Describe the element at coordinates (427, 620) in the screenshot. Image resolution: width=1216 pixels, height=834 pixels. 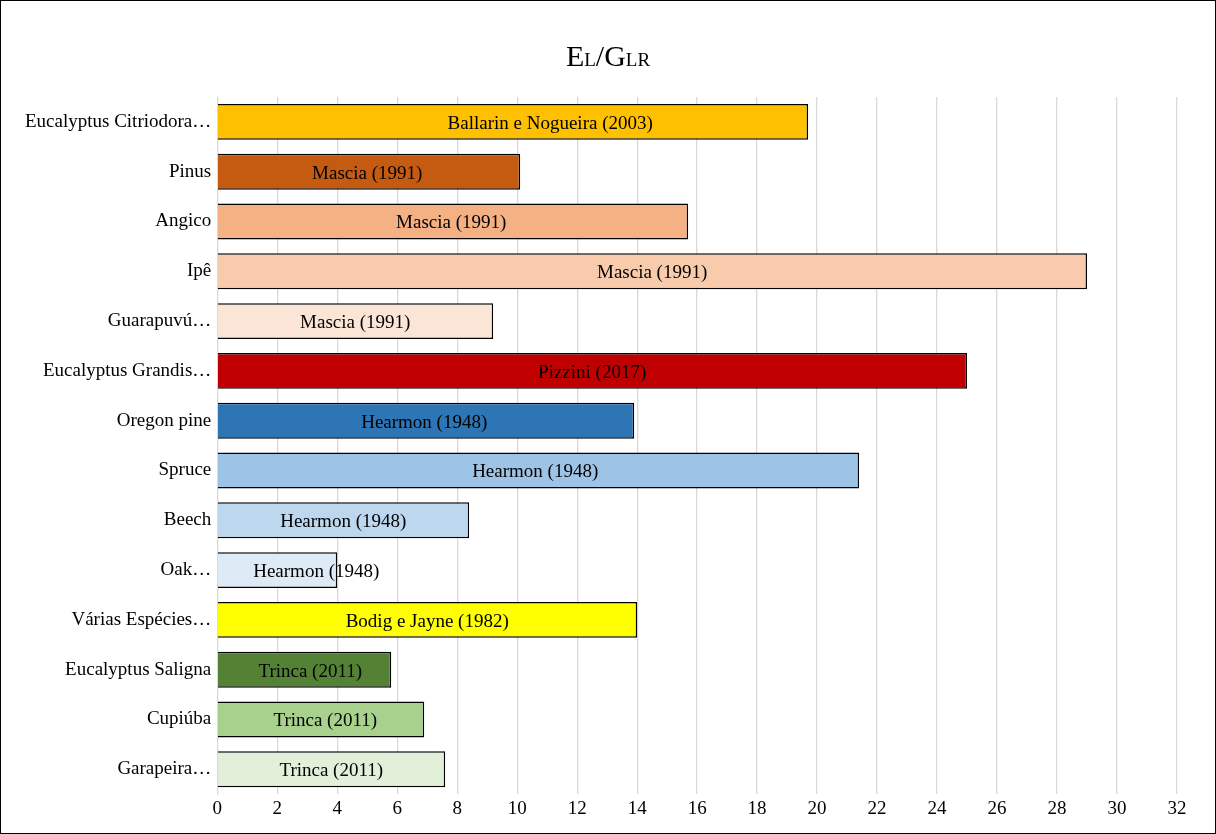
I see `annotation: Bodig e Jayne (1982)` at that location.